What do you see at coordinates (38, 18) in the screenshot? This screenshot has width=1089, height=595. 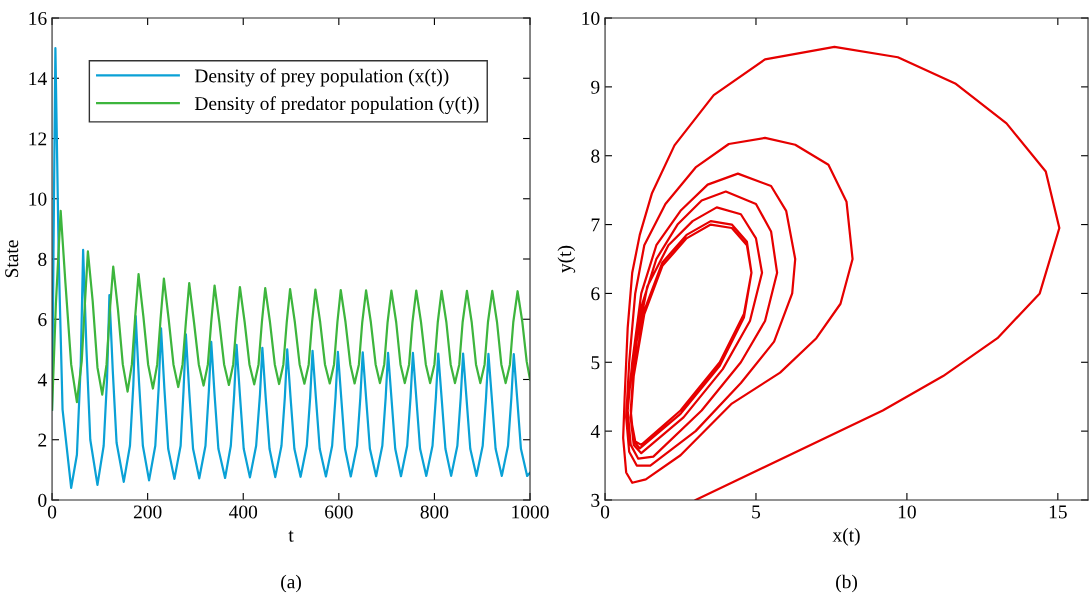 I see `y-tick-label: 16` at bounding box center [38, 18].